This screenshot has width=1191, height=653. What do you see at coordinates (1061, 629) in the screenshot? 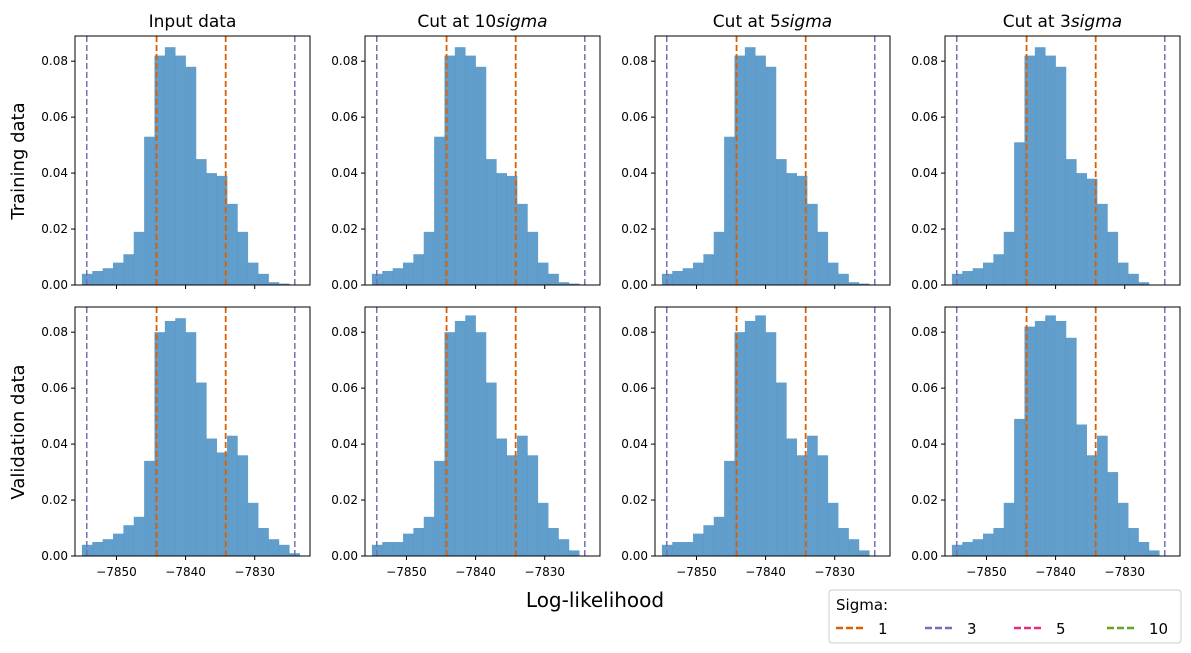
I see `legend-label: 5` at bounding box center [1061, 629].